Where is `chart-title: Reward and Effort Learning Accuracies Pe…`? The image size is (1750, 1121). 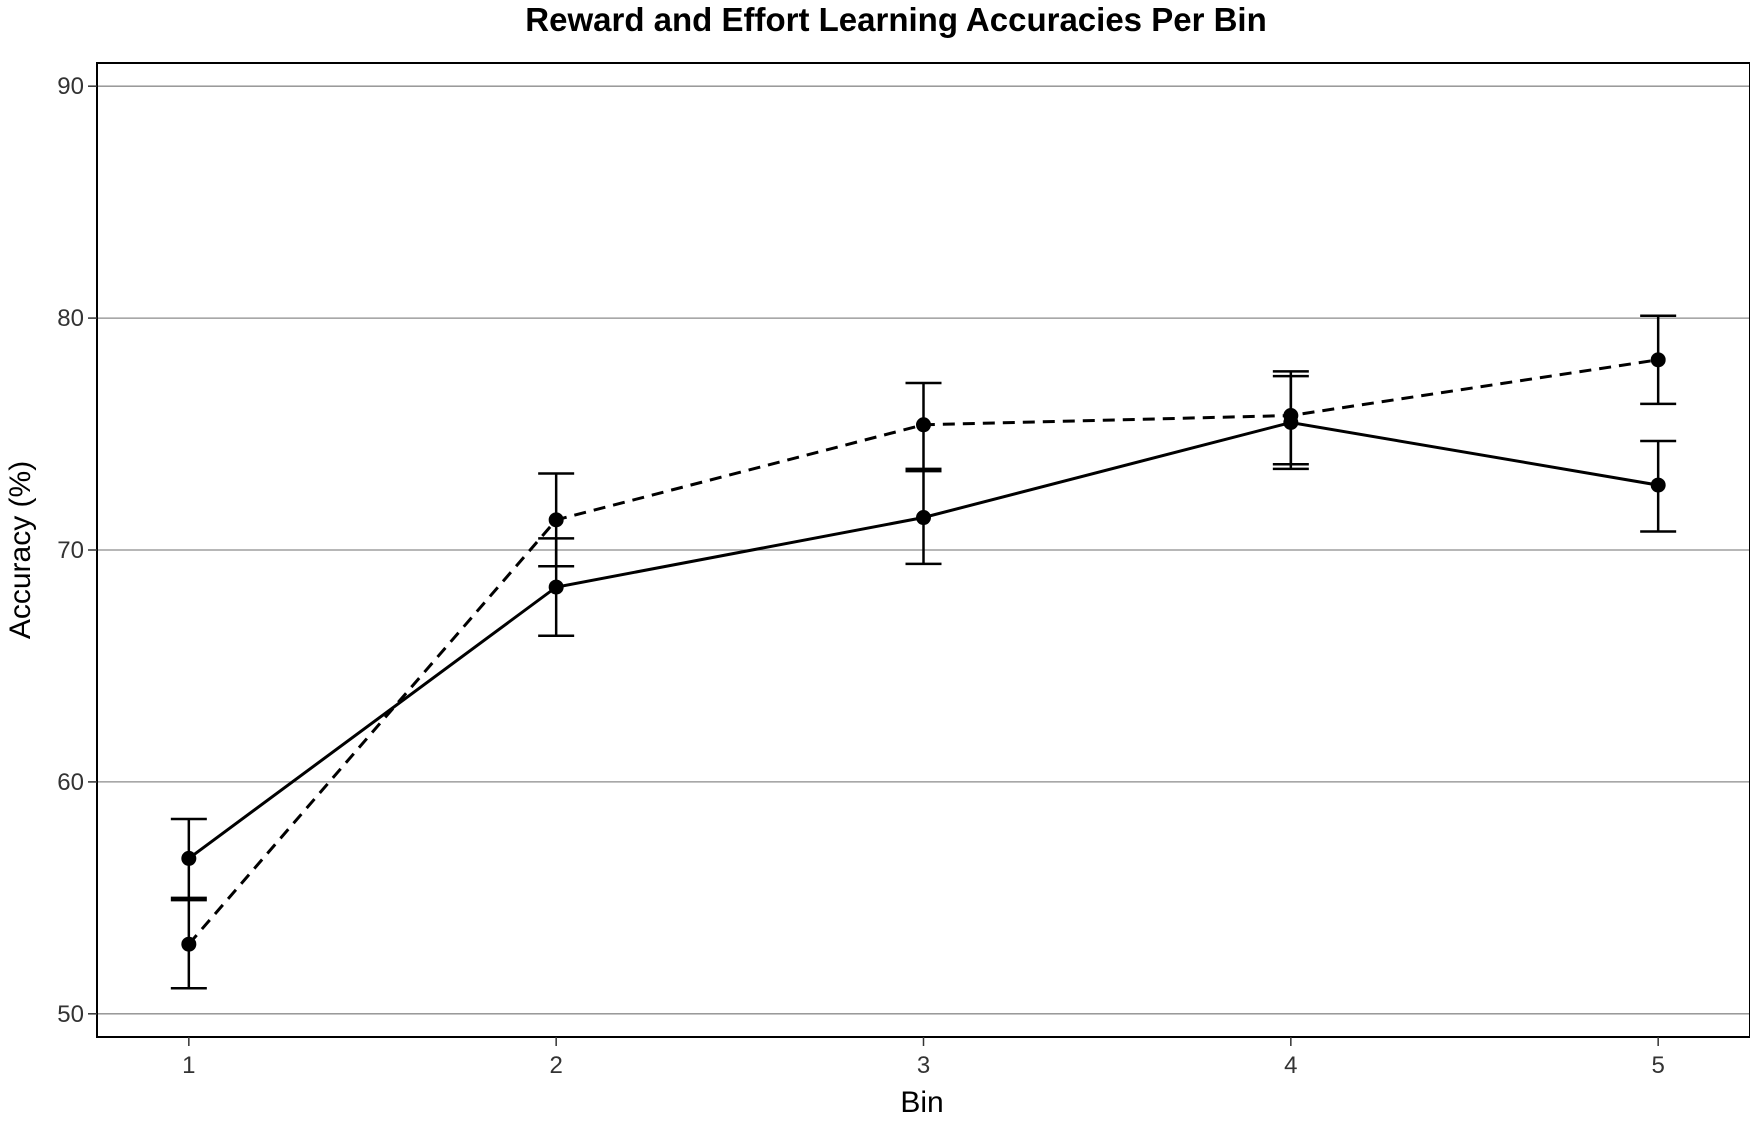
chart-title: Reward and Effort Learning Accuracies Pe… is located at coordinates (895, 19).